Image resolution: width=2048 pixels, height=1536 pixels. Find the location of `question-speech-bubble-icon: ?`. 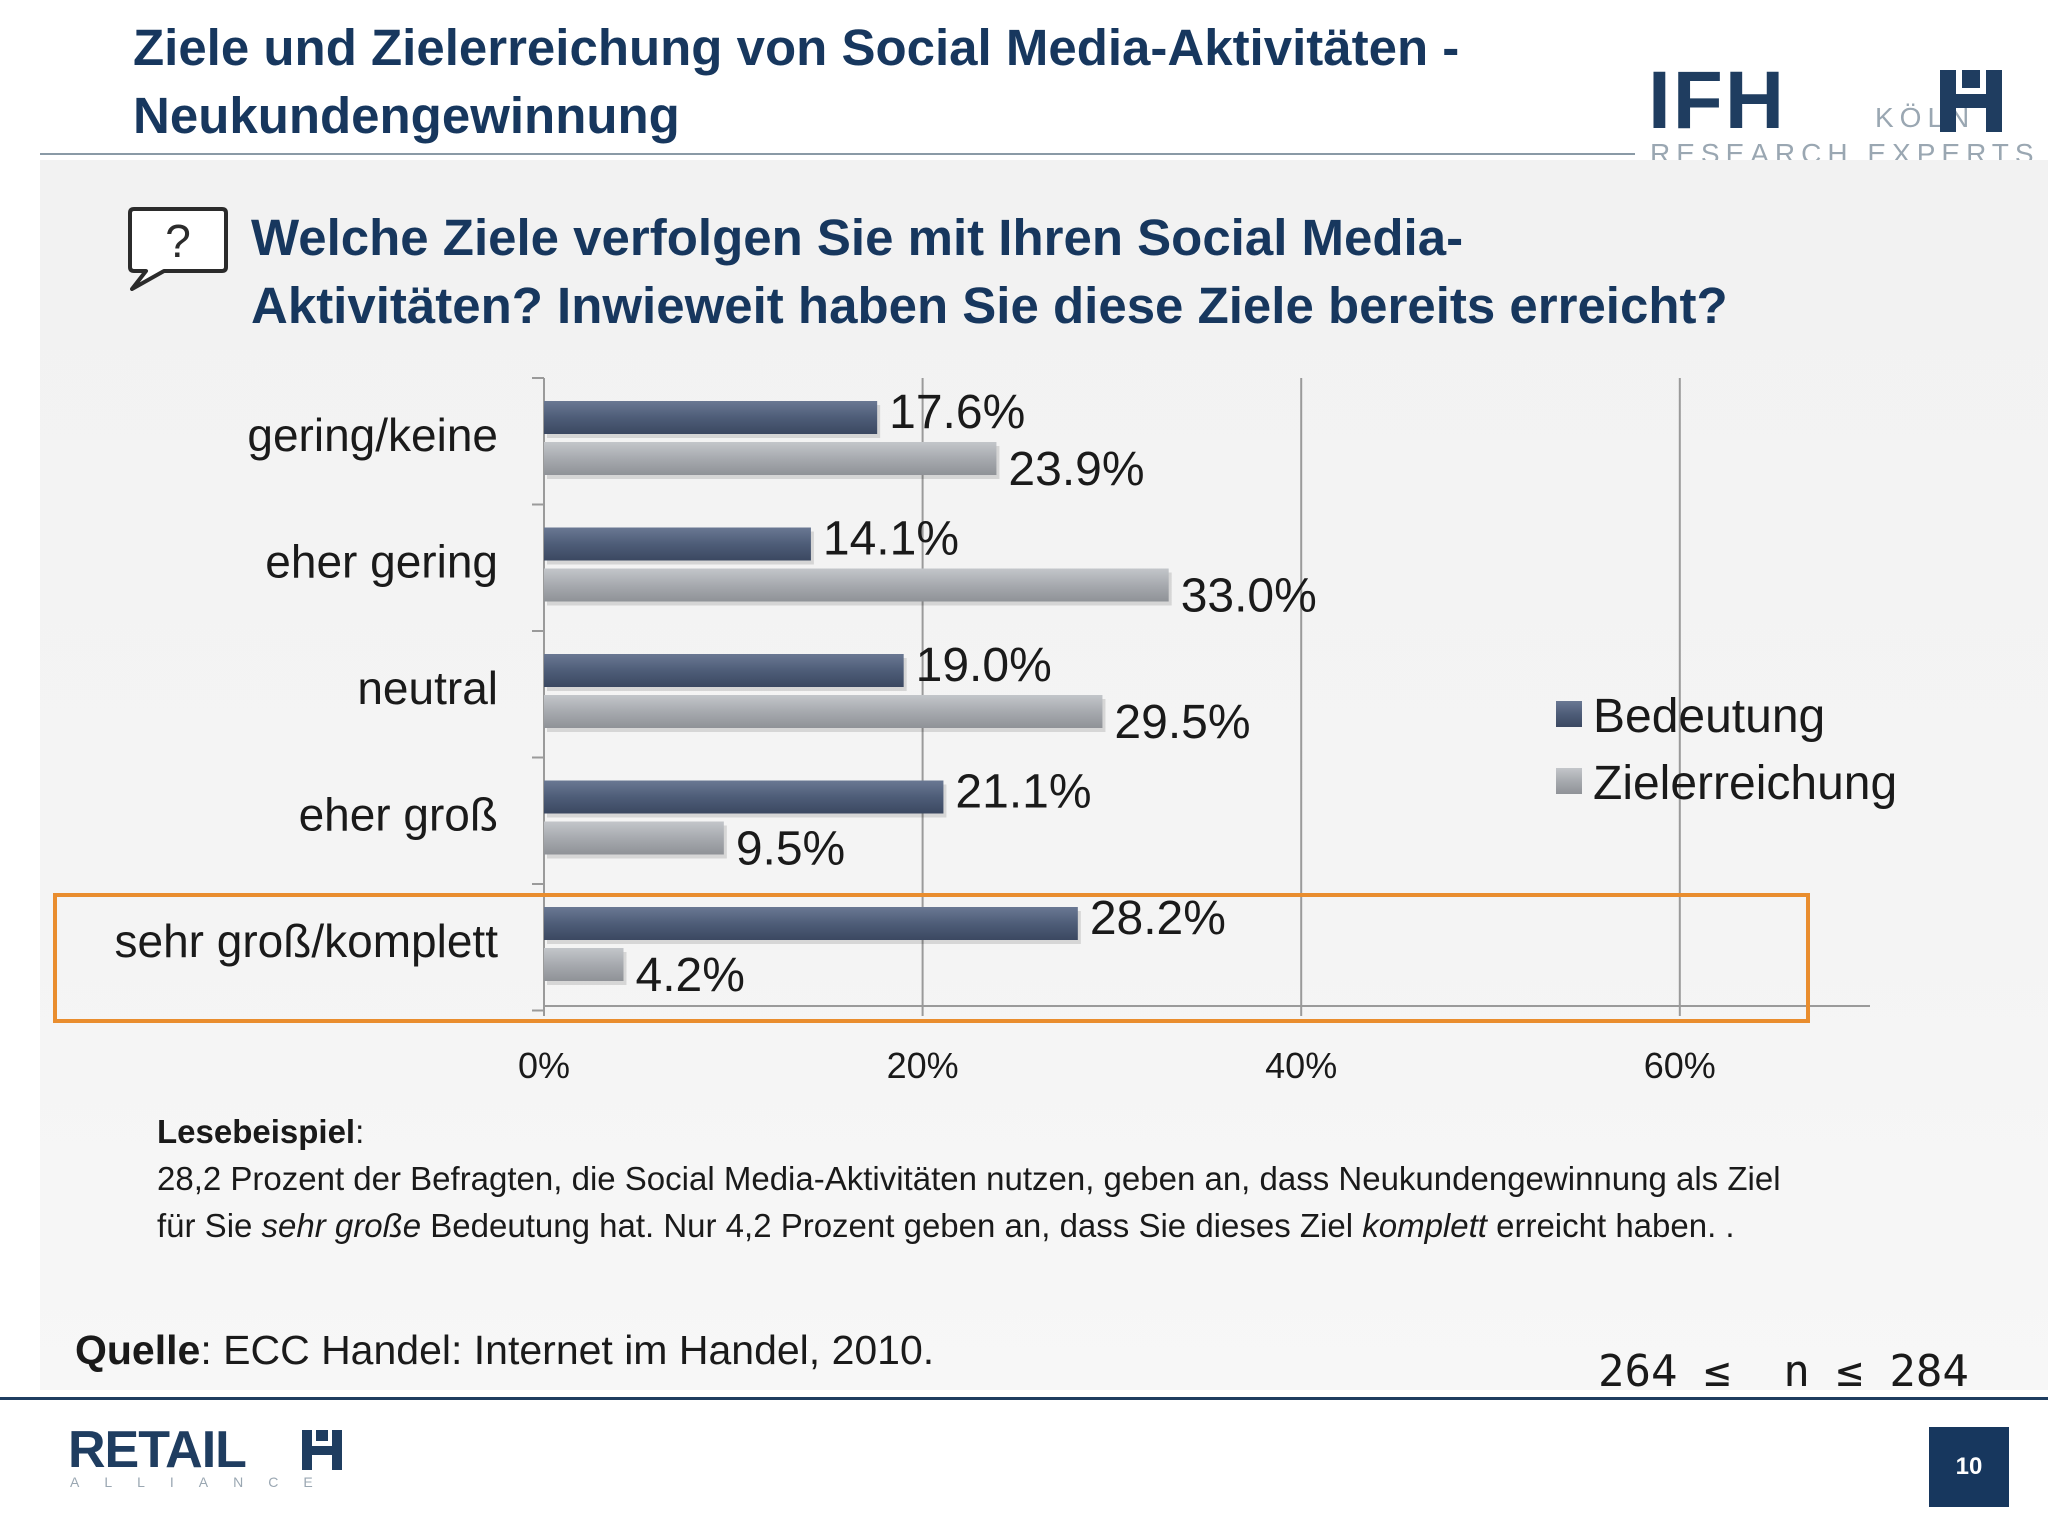

question-speech-bubble-icon: ? is located at coordinates (178, 249).